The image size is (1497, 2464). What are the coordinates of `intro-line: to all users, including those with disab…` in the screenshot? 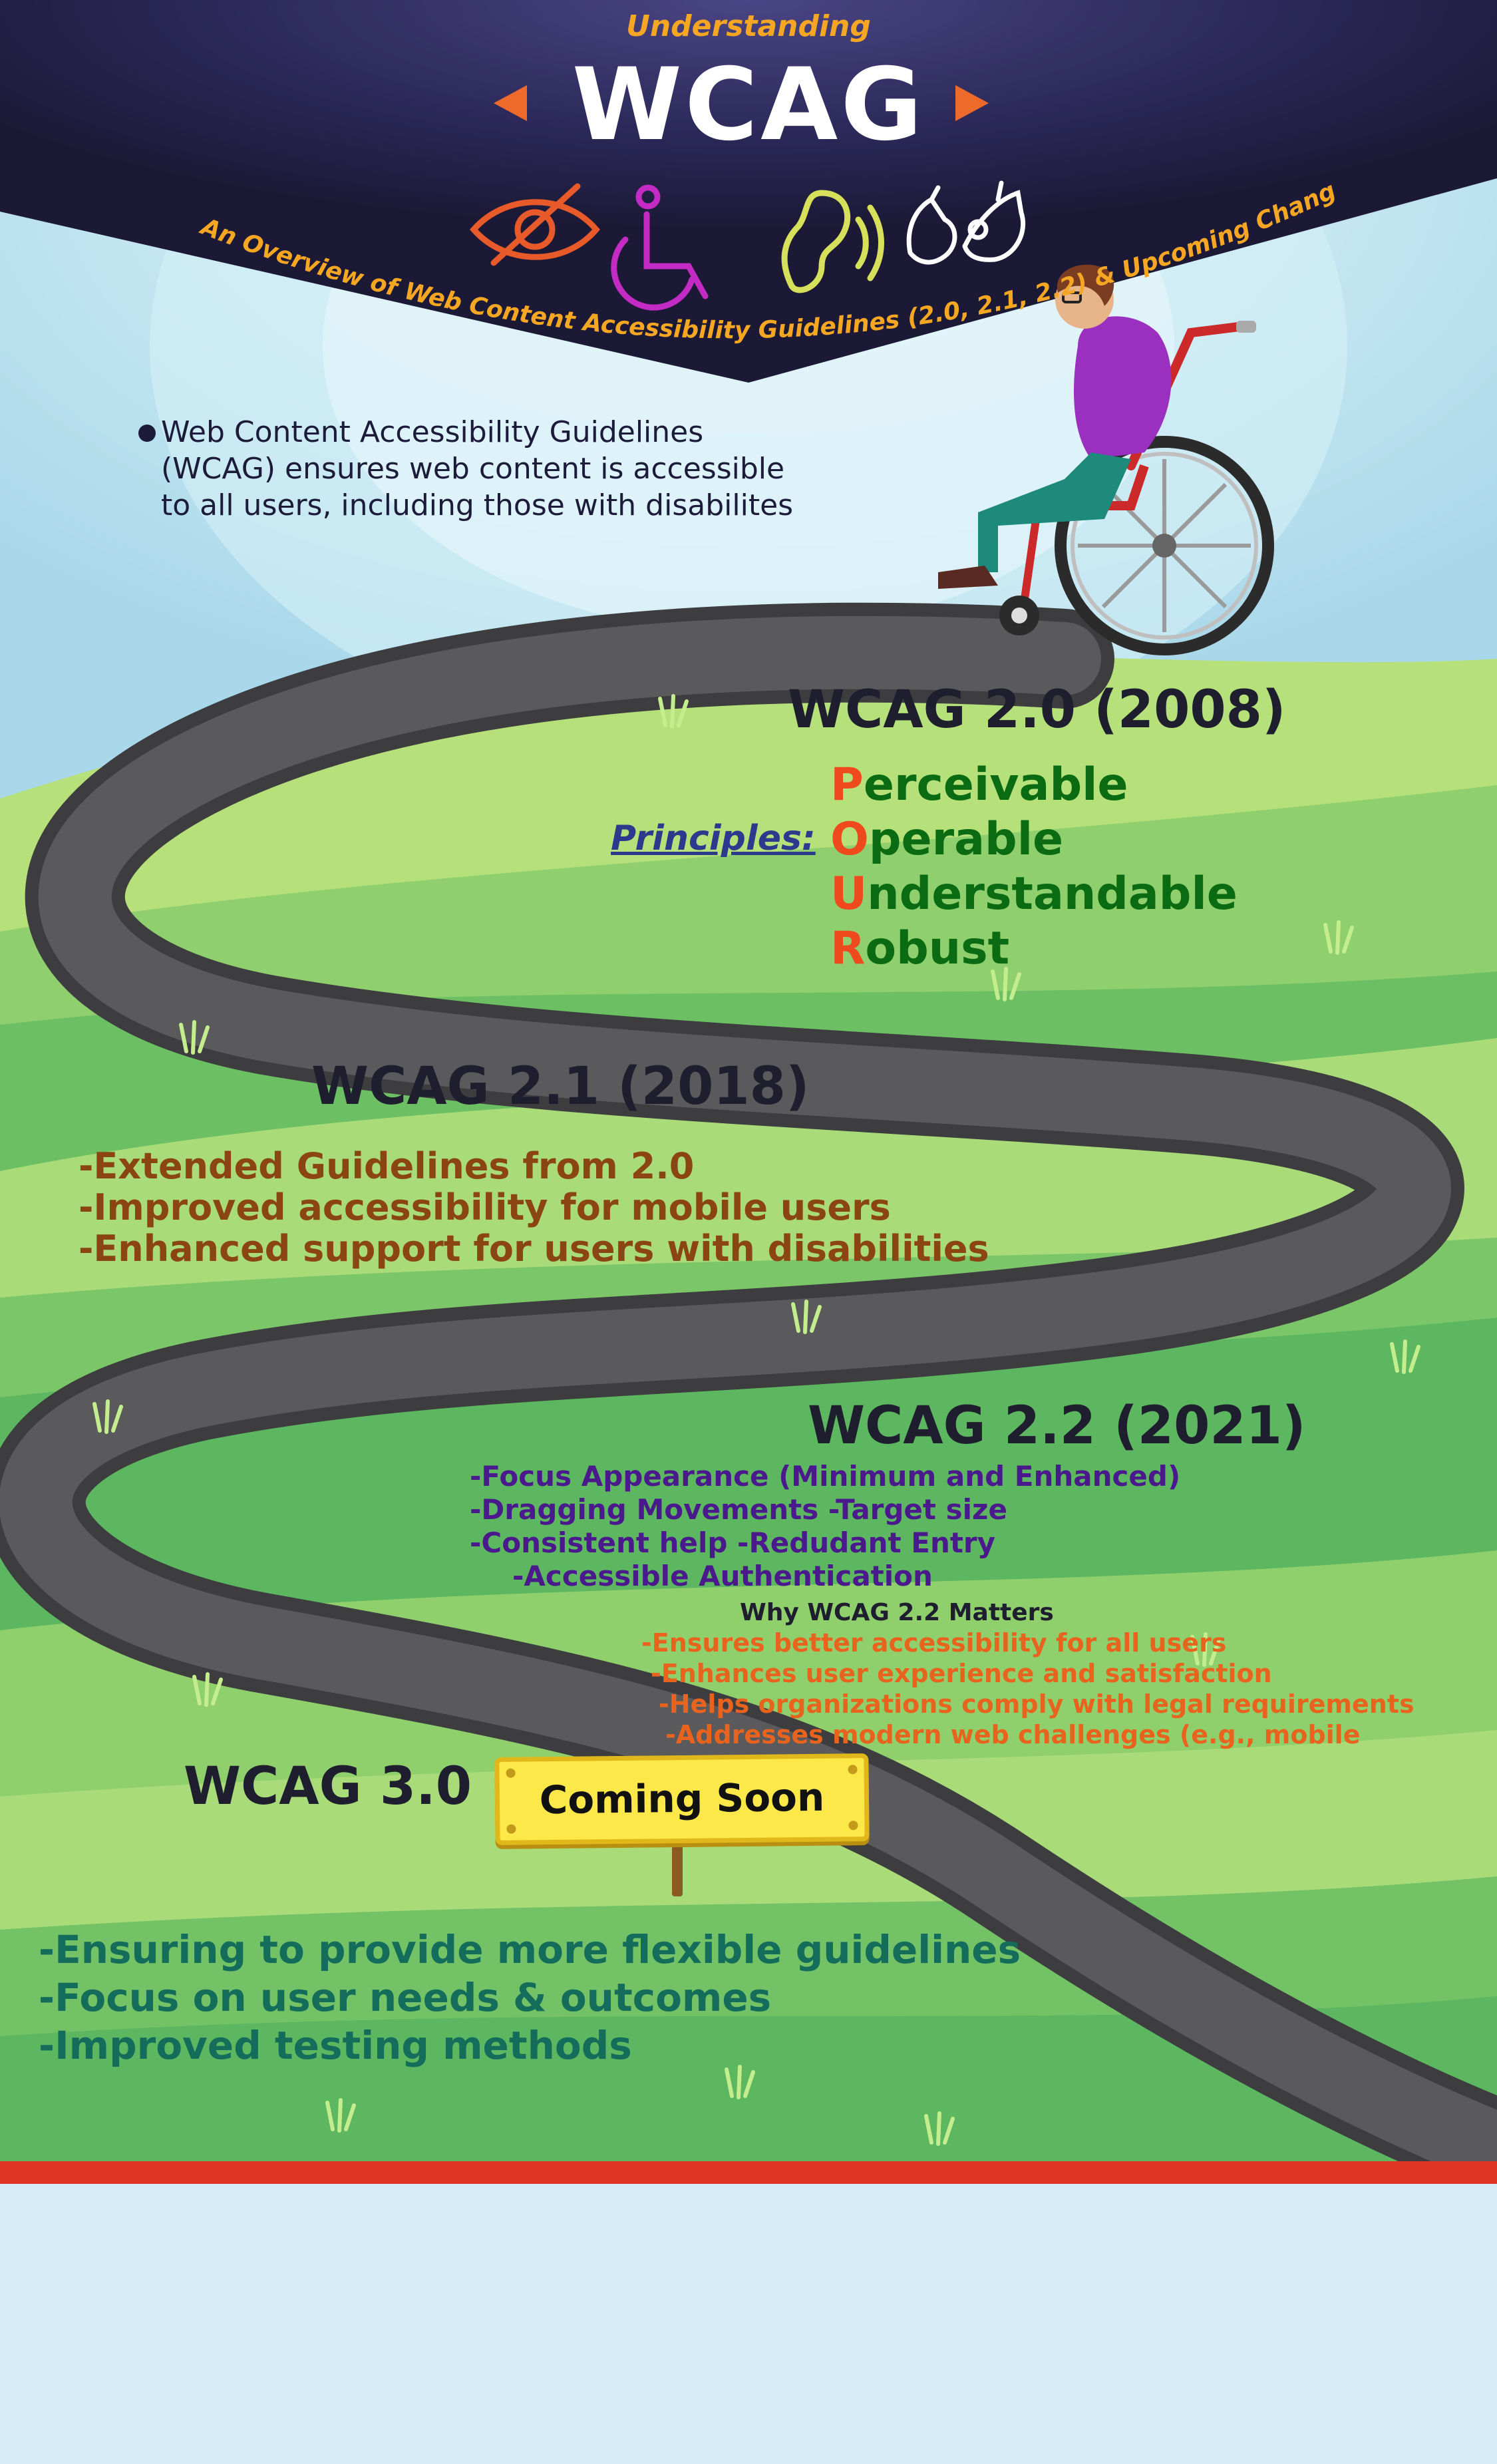 It's located at (477, 505).